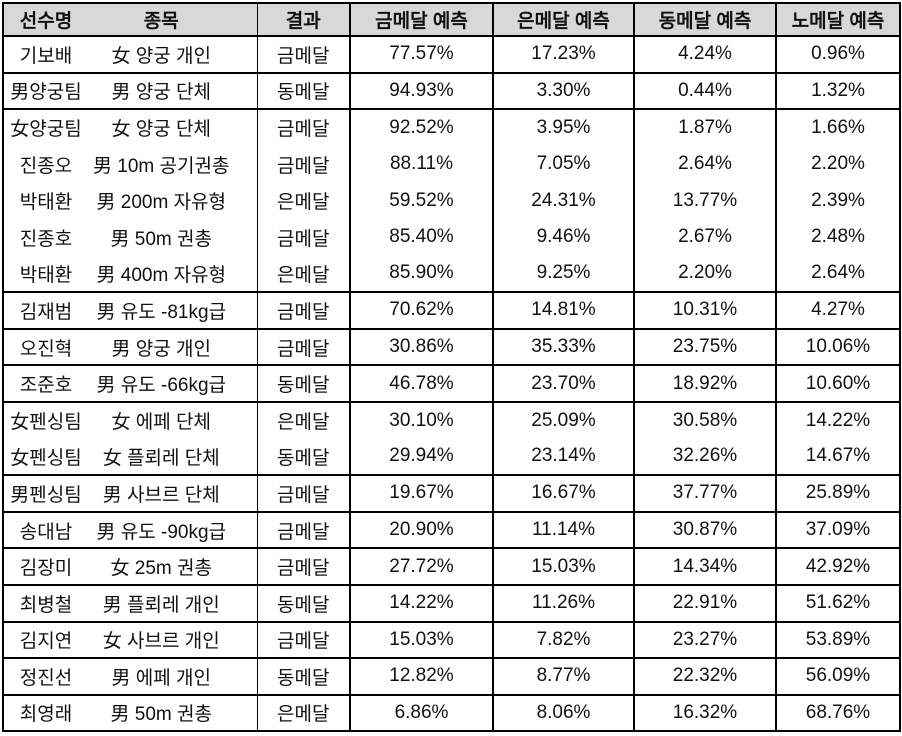 The width and height of the screenshot is (902, 736). What do you see at coordinates (451, 420) in the screenshot?
I see `table-row: 女펜싱팀 女 에페 단체 은메달 30.10% 25.09% 30.58% 14.22%` at bounding box center [451, 420].